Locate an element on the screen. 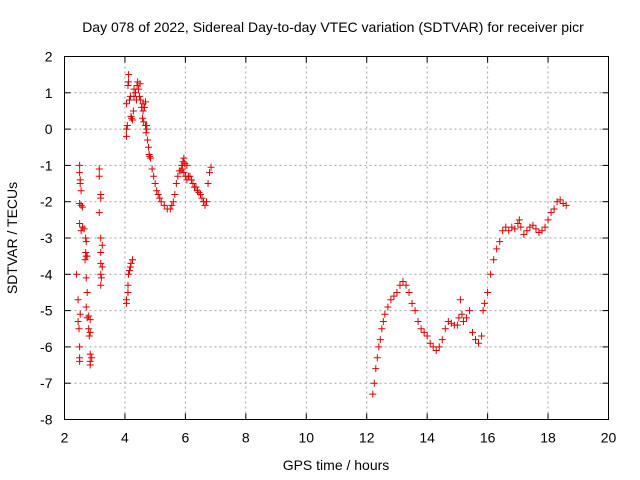  y-tick-label: -5 is located at coordinates (46, 311).